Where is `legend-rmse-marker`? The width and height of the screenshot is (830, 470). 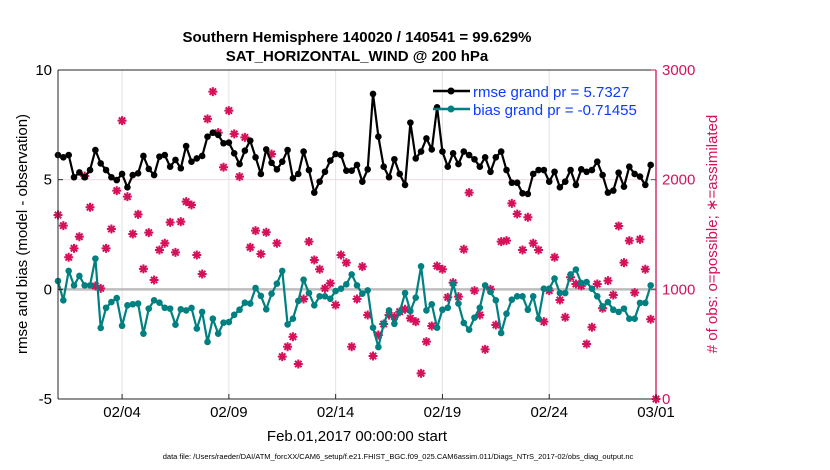 legend-rmse-marker is located at coordinates (451, 91).